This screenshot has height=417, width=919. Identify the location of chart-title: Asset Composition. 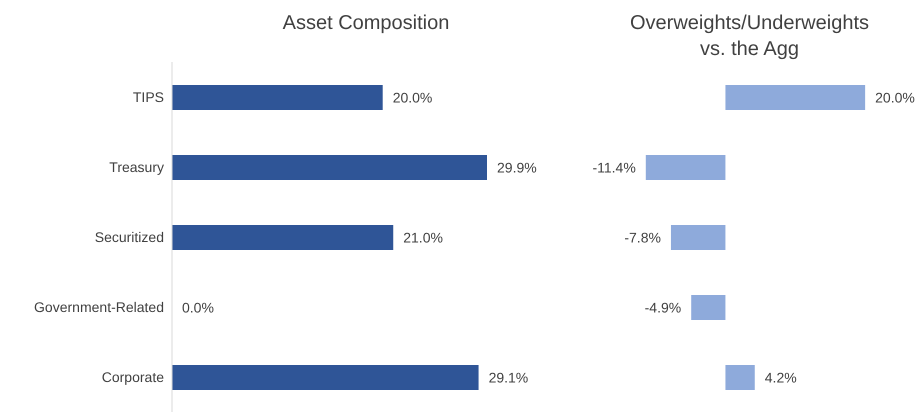
(366, 23).